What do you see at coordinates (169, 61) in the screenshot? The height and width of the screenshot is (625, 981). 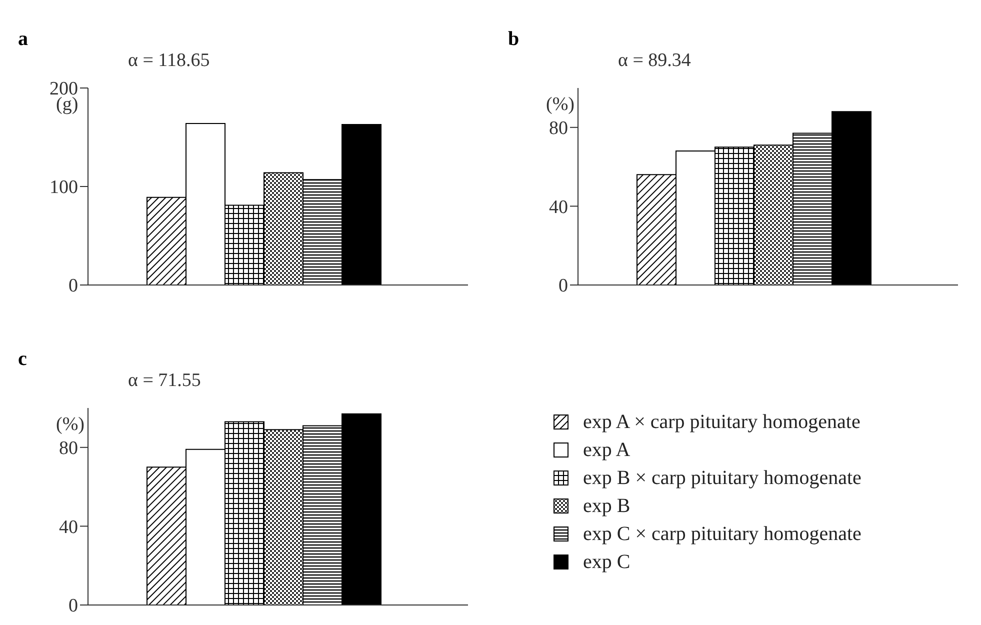 I see `chart-subtitle: α = 118.65` at bounding box center [169, 61].